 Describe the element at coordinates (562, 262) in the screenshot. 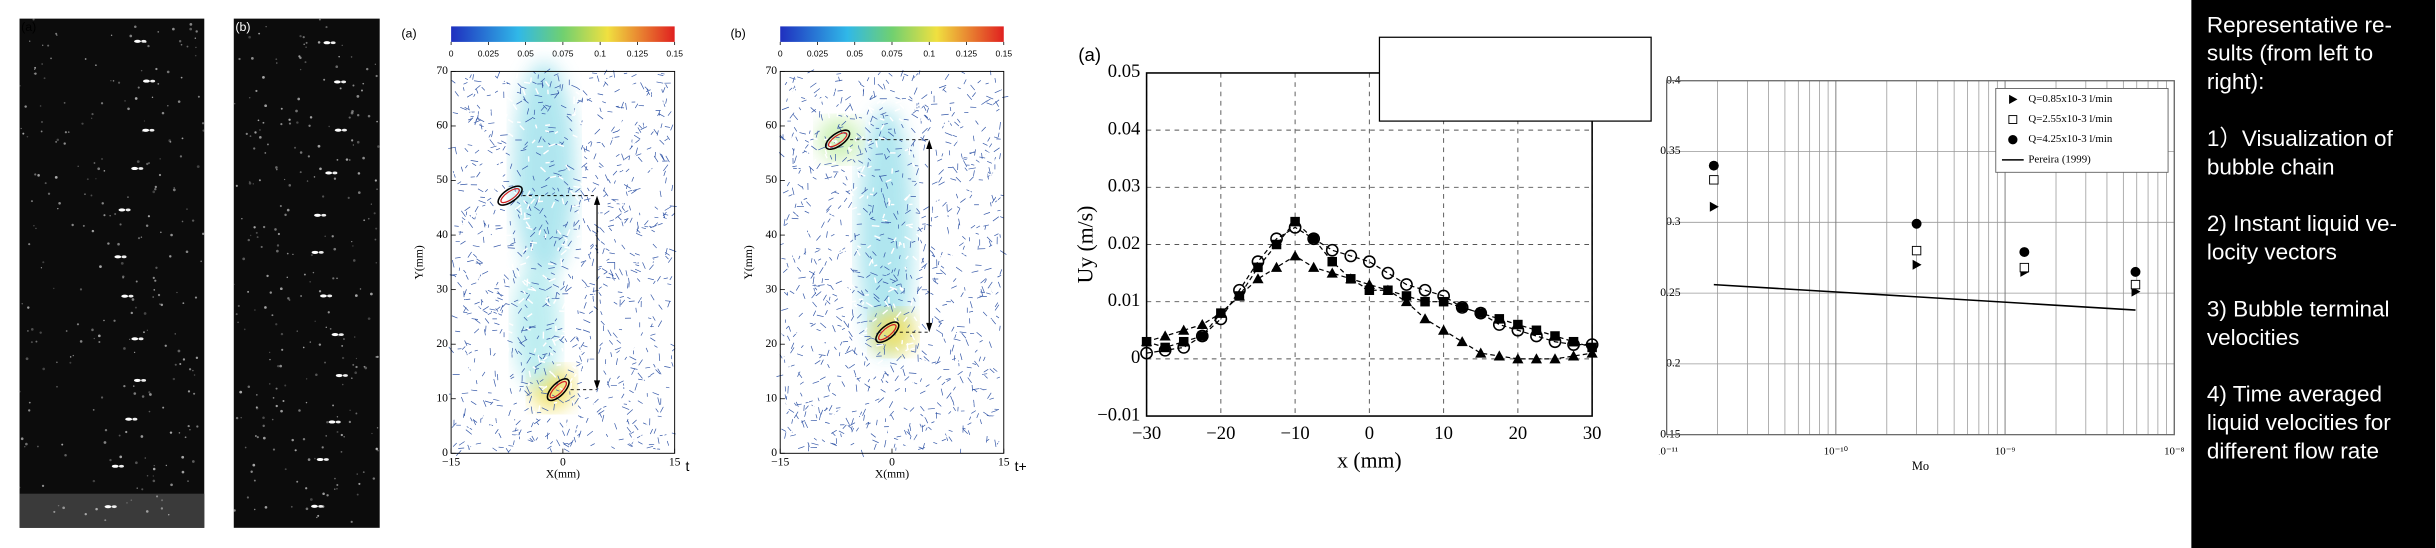

I see `velocity-vectors` at that location.